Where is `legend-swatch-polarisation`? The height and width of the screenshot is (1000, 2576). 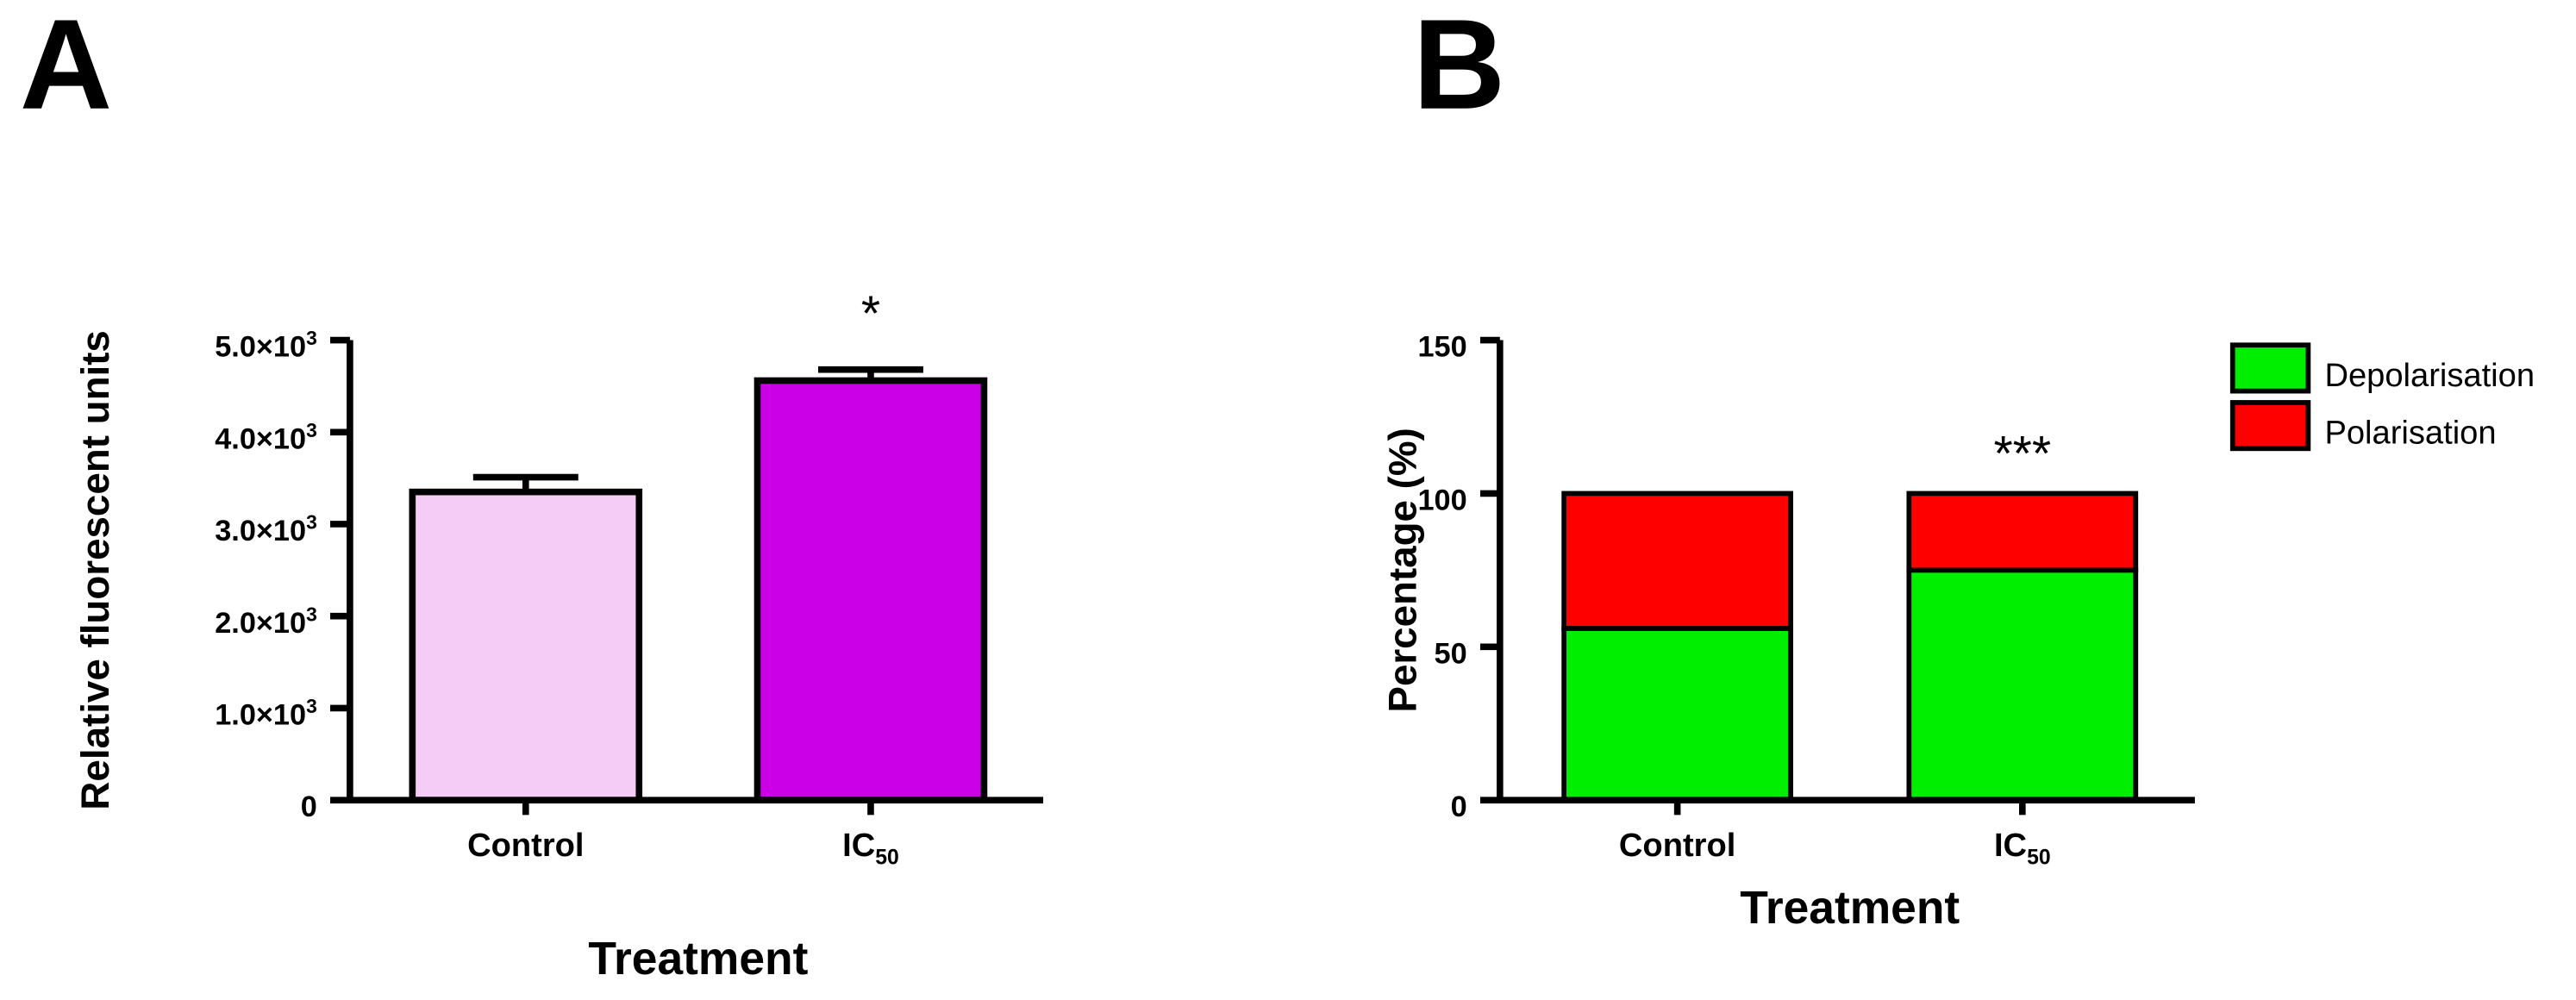
legend-swatch-polarisation is located at coordinates (2270, 426).